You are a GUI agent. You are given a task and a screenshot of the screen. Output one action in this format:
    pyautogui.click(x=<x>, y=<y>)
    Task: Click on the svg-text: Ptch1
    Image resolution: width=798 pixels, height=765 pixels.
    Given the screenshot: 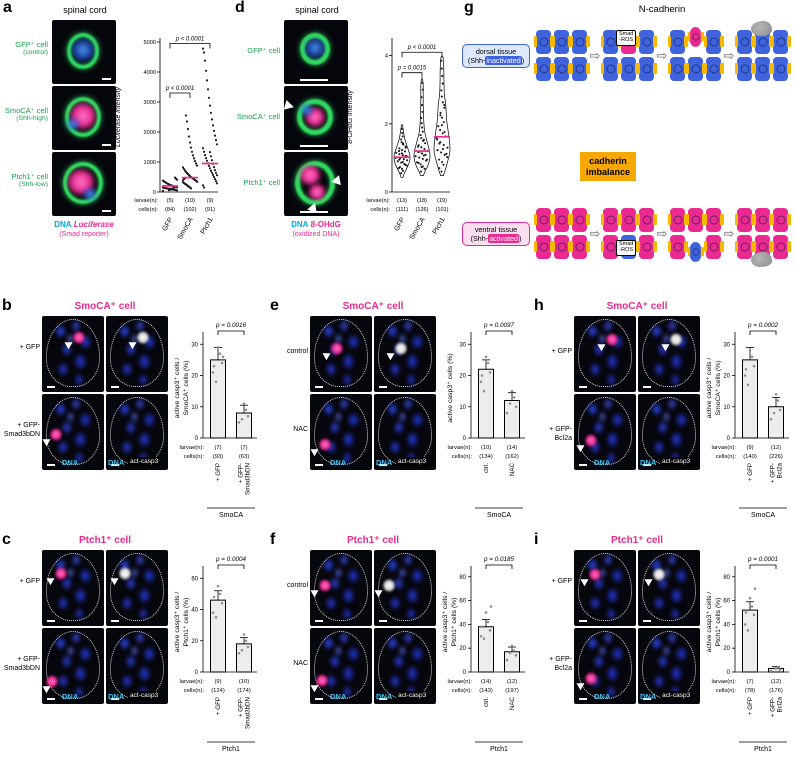 What is the action you would take?
    pyautogui.click(x=231, y=749)
    